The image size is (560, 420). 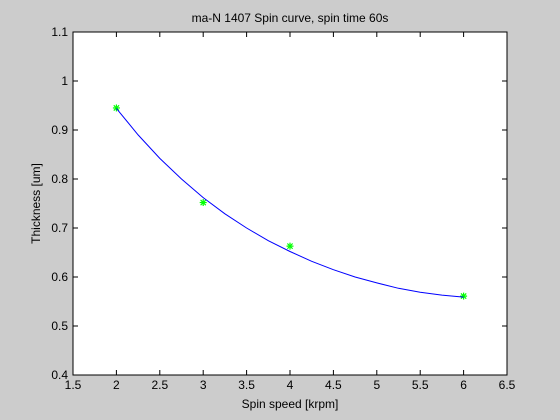 What do you see at coordinates (73, 385) in the screenshot?
I see `x-tick-label: 1.5` at bounding box center [73, 385].